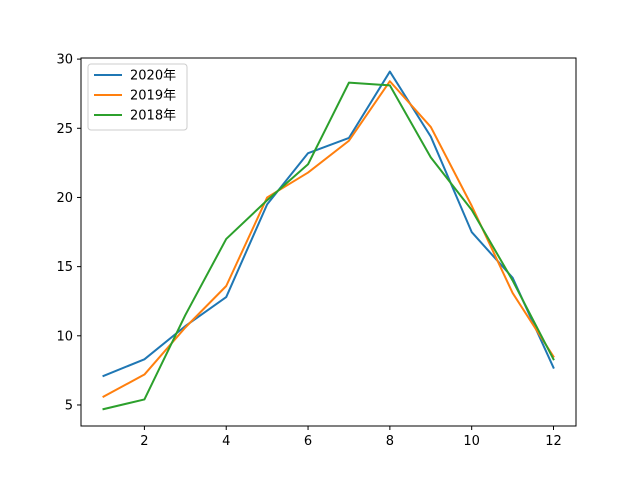 This screenshot has width=640, height=480. I want to click on y-tick-label: 15, so click(64, 267).